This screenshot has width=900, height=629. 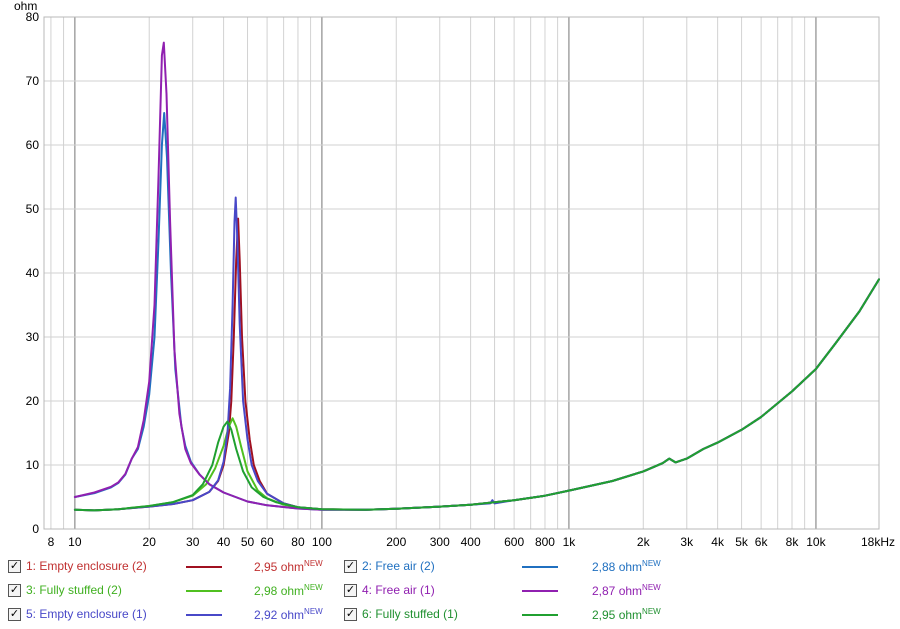 I want to click on y-tick-label: 80, so click(x=33, y=17).